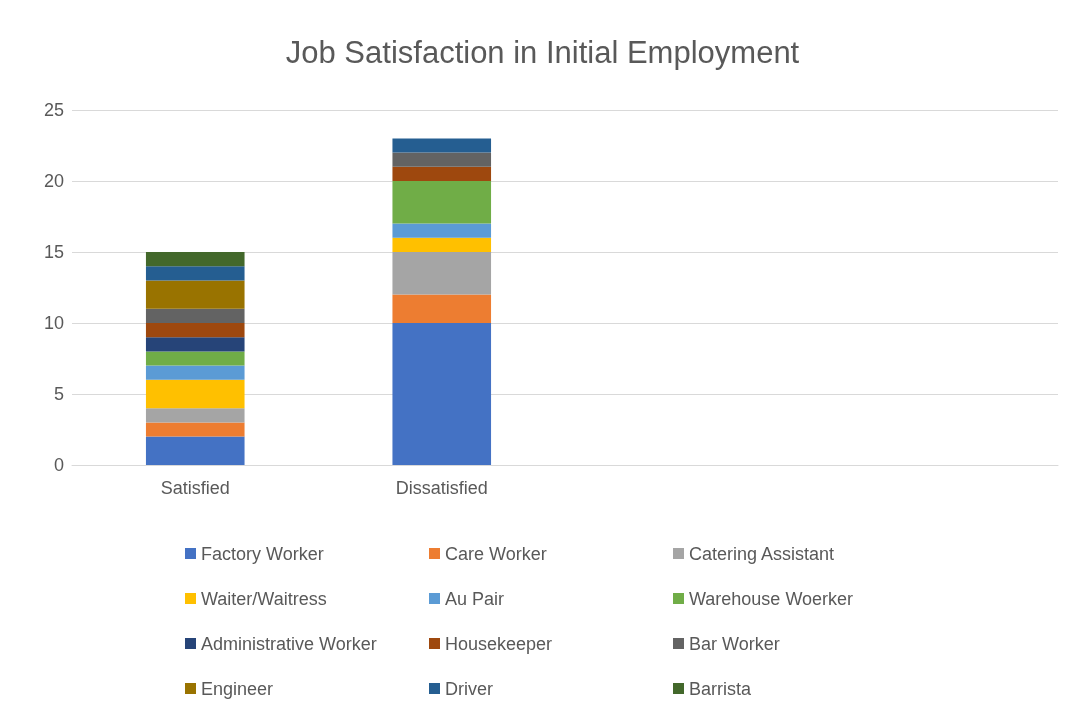 The height and width of the screenshot is (711, 1085). I want to click on legend-label: Care Worker, so click(496, 553).